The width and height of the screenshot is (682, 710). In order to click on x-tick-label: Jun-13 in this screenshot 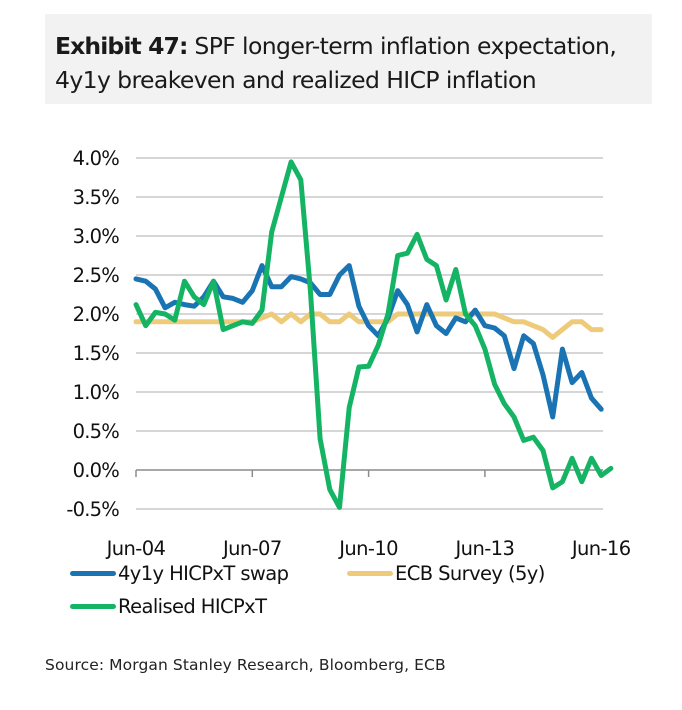, I will do `click(484, 548)`.